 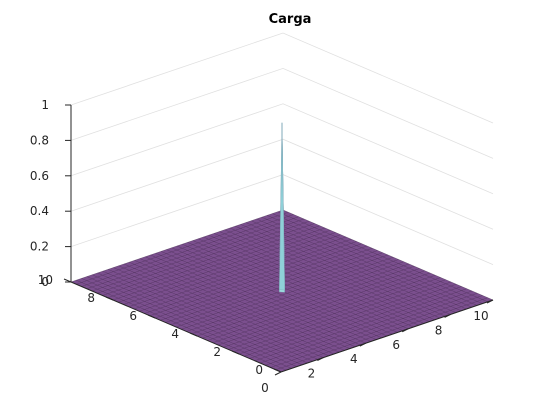 I want to click on peak-spike, so click(x=282, y=207).